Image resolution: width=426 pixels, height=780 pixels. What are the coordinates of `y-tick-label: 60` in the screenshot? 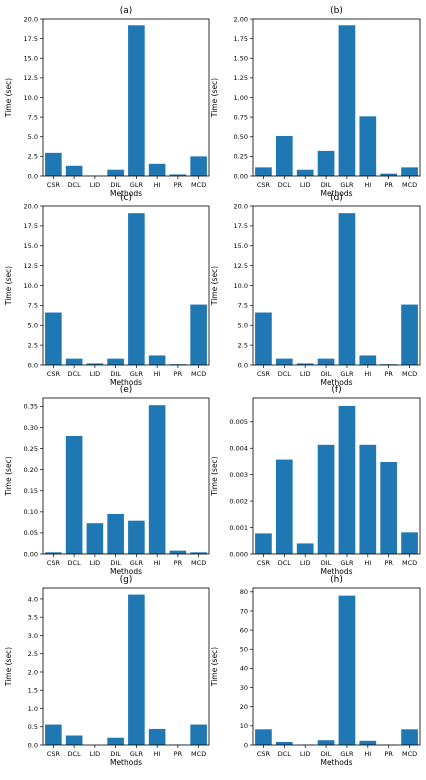 It's located at (244, 630).